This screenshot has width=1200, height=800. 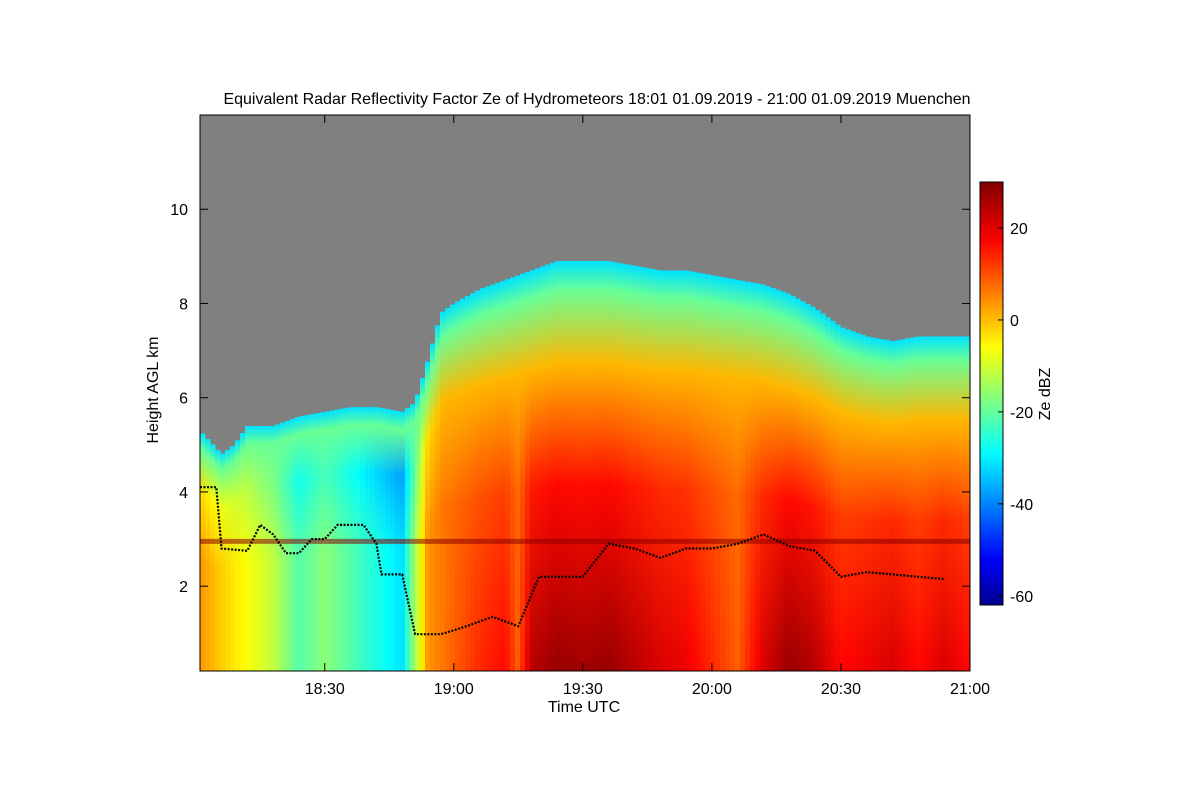 What do you see at coordinates (325, 689) in the screenshot?
I see `x-tick-label: 18:30` at bounding box center [325, 689].